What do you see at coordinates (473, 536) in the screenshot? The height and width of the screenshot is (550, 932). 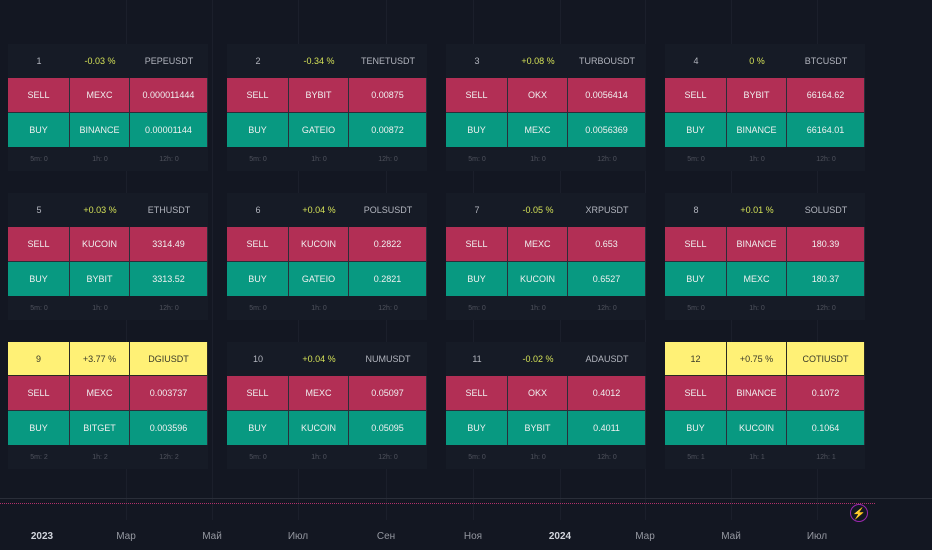 I see `time-axis-label: Ноя` at bounding box center [473, 536].